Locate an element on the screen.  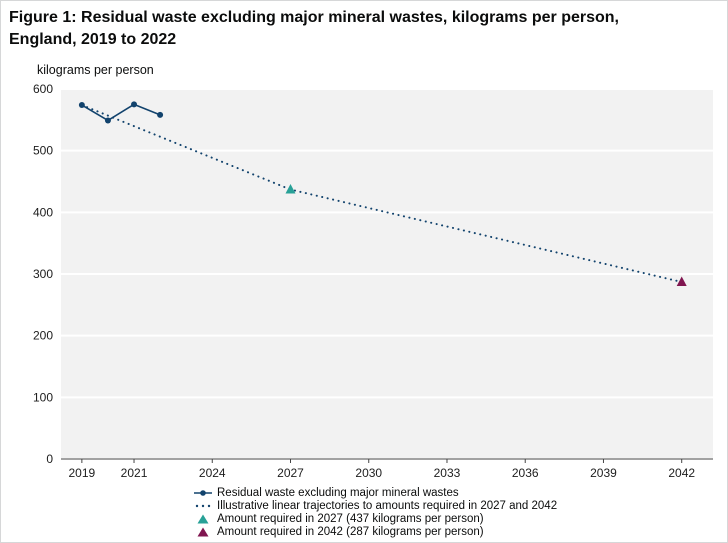
line-dot-marker-icon is located at coordinates (203, 492).